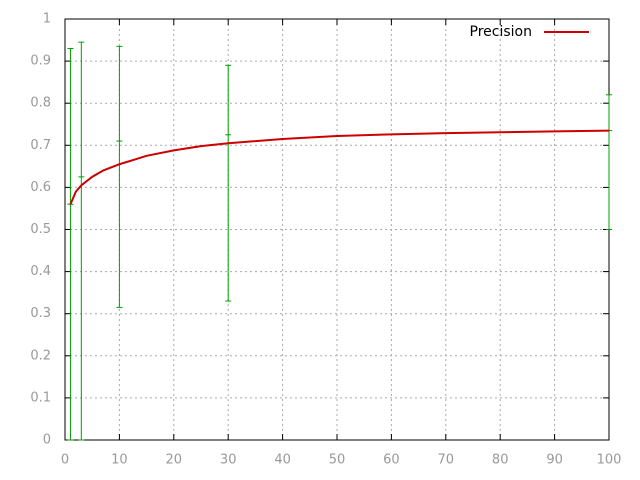  What do you see at coordinates (40, 187) in the screenshot?
I see `y-tick-label: 0.6` at bounding box center [40, 187].